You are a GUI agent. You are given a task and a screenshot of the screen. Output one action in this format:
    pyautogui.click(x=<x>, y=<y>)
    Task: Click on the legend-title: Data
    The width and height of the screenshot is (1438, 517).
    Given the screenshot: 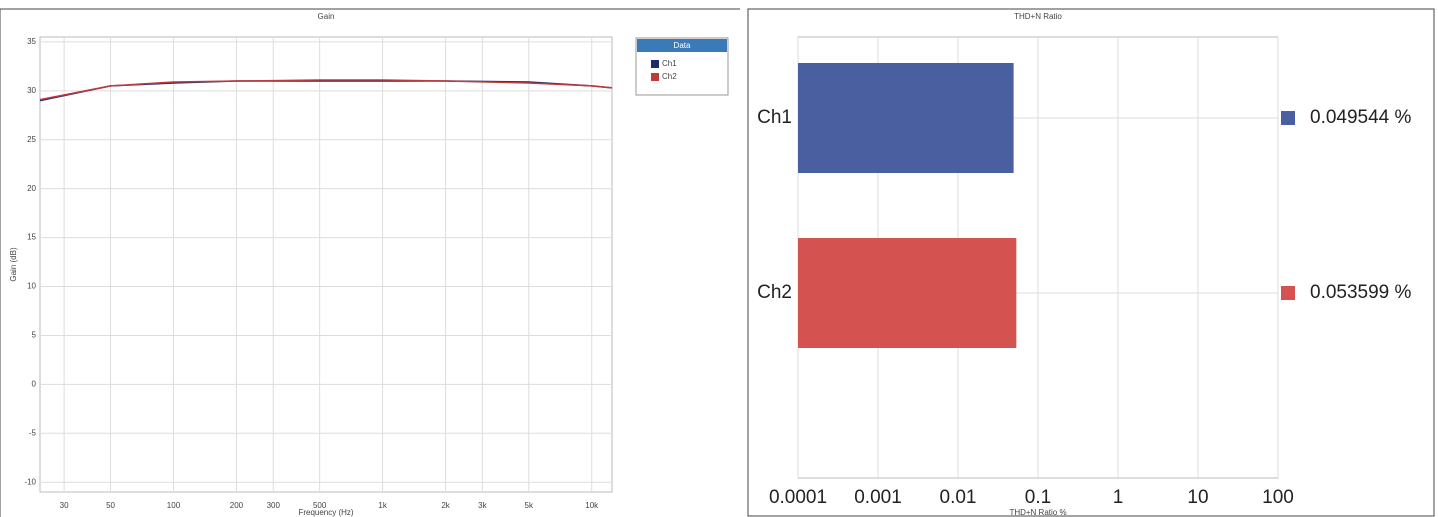 What is the action you would take?
    pyautogui.click(x=682, y=45)
    